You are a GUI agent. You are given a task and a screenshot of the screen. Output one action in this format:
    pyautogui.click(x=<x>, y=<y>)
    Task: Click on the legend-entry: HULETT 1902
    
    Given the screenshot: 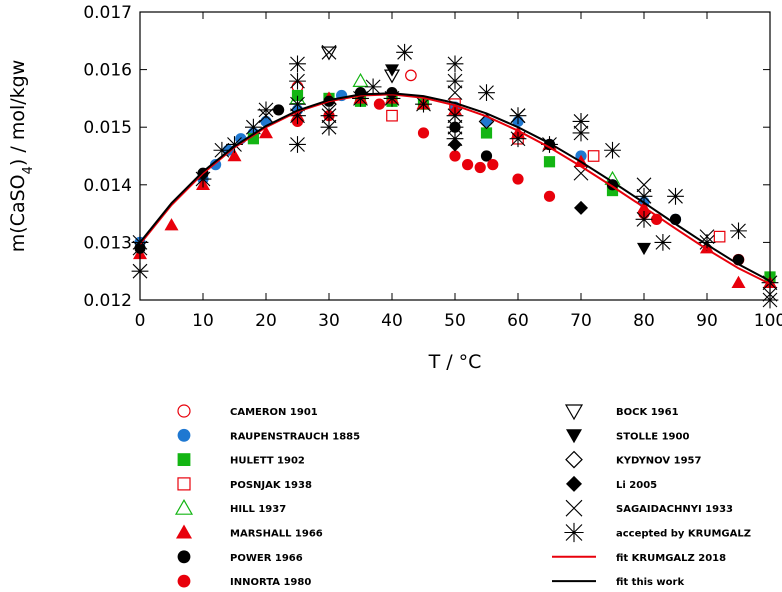 What is the action you would take?
    pyautogui.click(x=241, y=460)
    